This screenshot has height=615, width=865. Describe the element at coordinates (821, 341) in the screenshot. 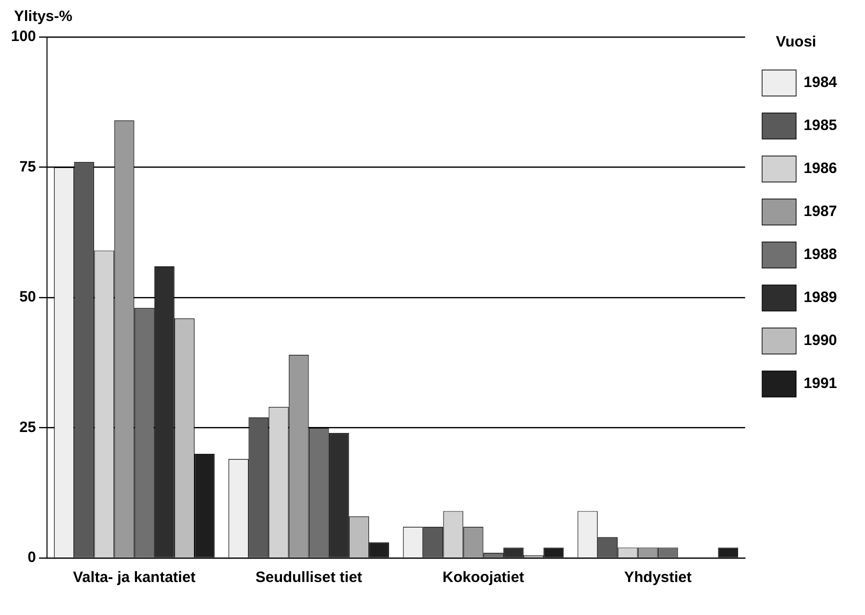

I see `legend-label: 1990` at that location.